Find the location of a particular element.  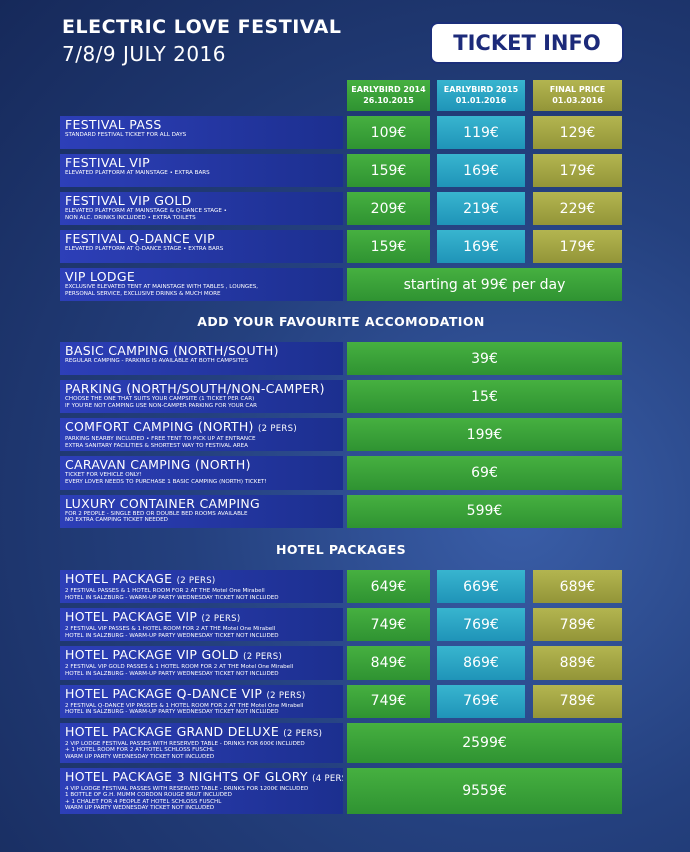

row-name-text: HOTEL PACKAGE Q-DANCE VIP is located at coordinates (164, 693).